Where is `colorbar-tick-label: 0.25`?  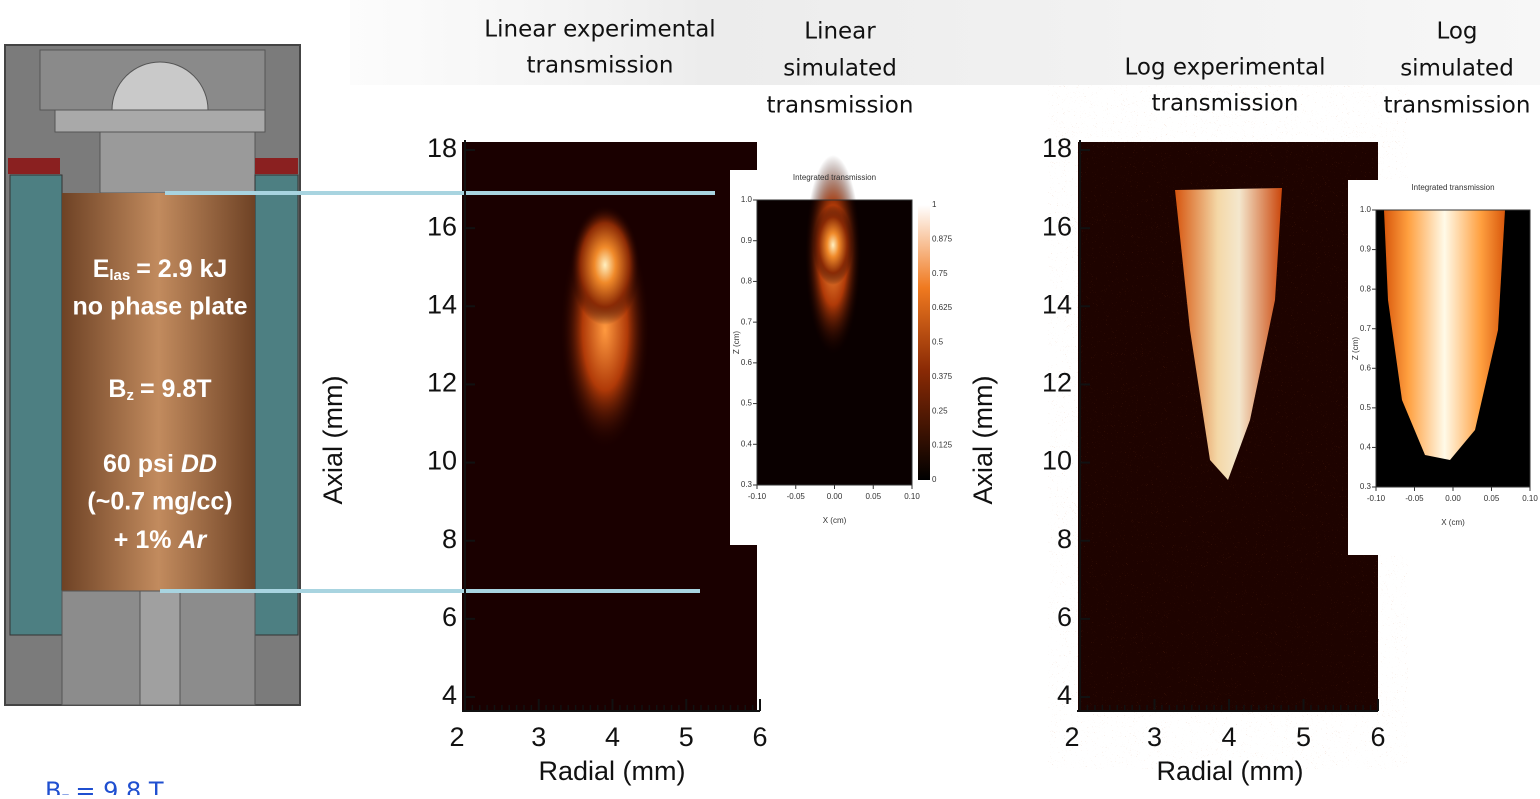 colorbar-tick-label: 0.25 is located at coordinates (940, 410).